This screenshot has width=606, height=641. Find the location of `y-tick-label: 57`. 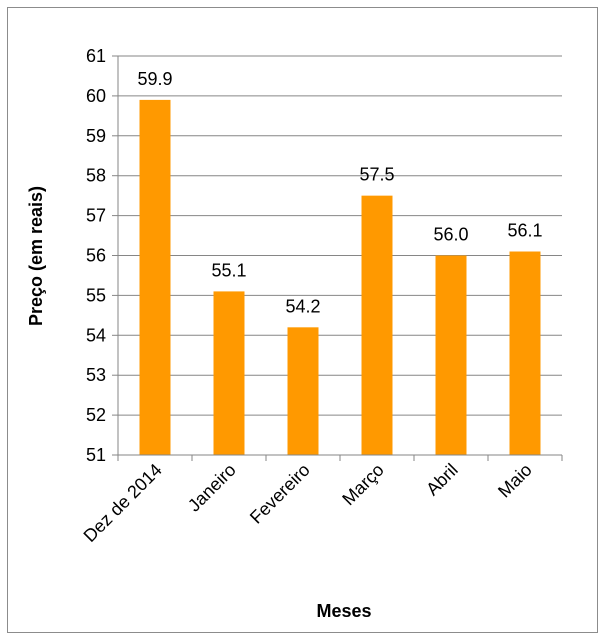

y-tick-label: 57 is located at coordinates (96, 216).